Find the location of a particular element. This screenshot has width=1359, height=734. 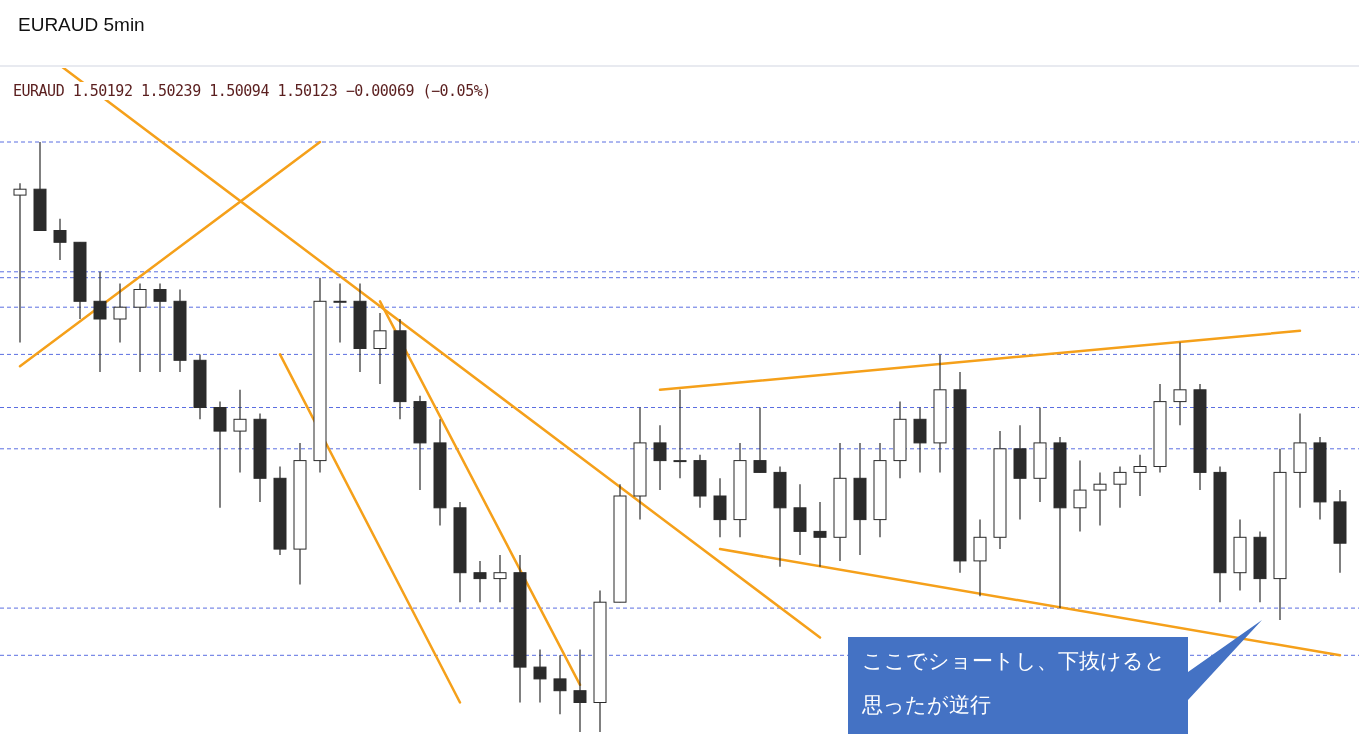

chart-title: EURAUD 5min is located at coordinates (81, 25).